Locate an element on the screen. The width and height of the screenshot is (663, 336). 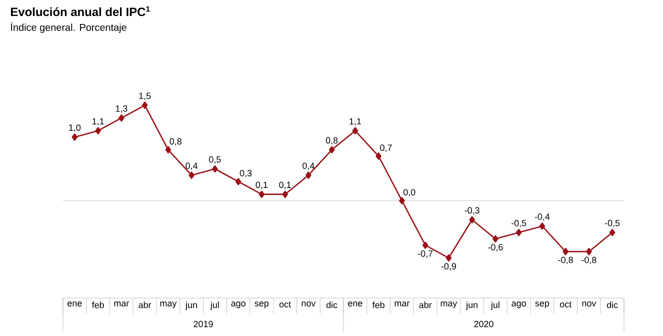
data-label: -0,4 is located at coordinates (542, 217).